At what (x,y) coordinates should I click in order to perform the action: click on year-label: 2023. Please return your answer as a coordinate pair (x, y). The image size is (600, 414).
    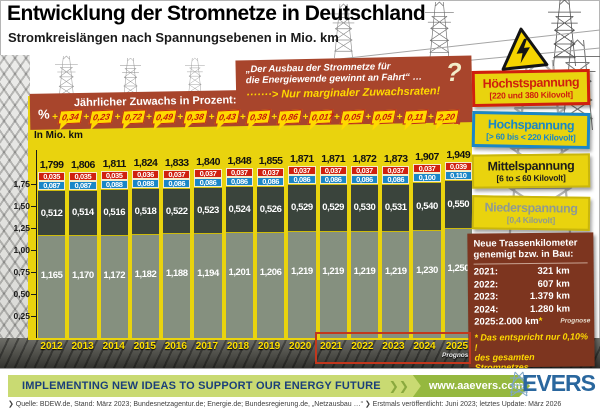
    Looking at the image, I should click on (393, 346).